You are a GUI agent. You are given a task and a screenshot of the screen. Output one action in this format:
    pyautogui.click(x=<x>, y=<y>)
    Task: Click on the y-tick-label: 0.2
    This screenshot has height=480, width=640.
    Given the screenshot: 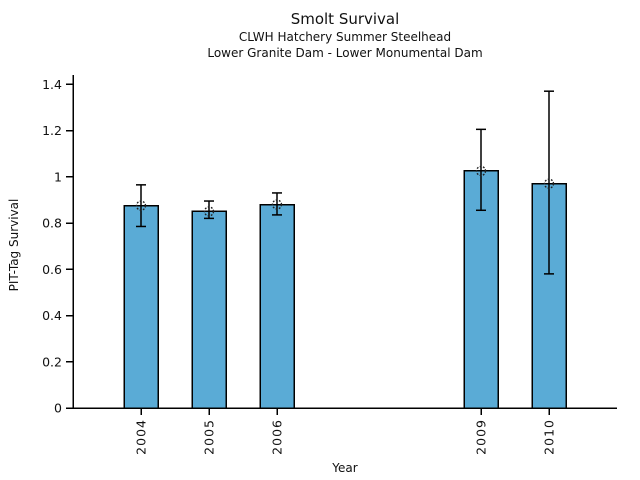 What is the action you would take?
    pyautogui.click(x=52, y=361)
    